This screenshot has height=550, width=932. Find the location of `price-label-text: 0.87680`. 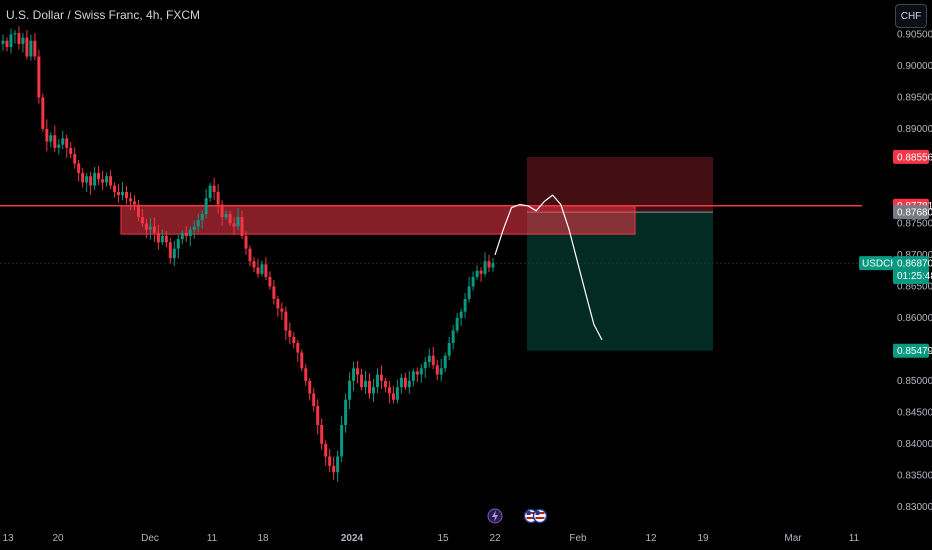

price-label-text: 0.87680 is located at coordinates (914, 213).